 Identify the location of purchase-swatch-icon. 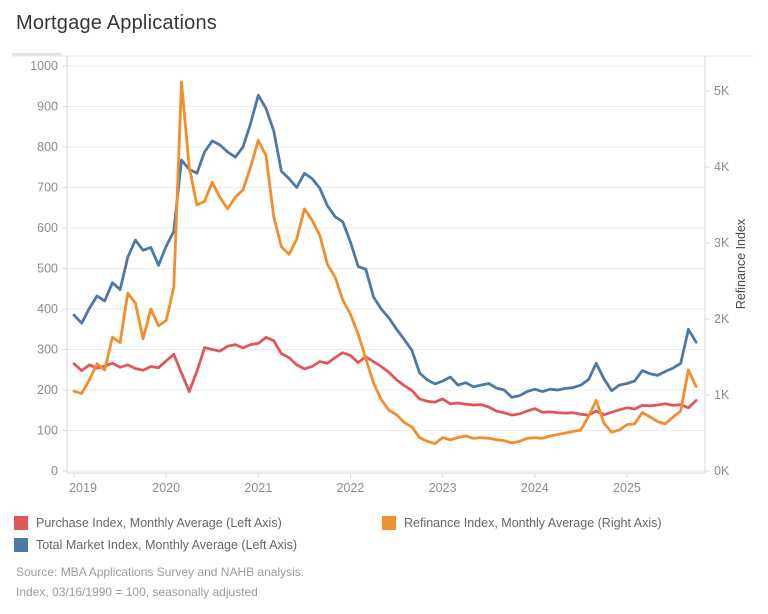
(21, 523).